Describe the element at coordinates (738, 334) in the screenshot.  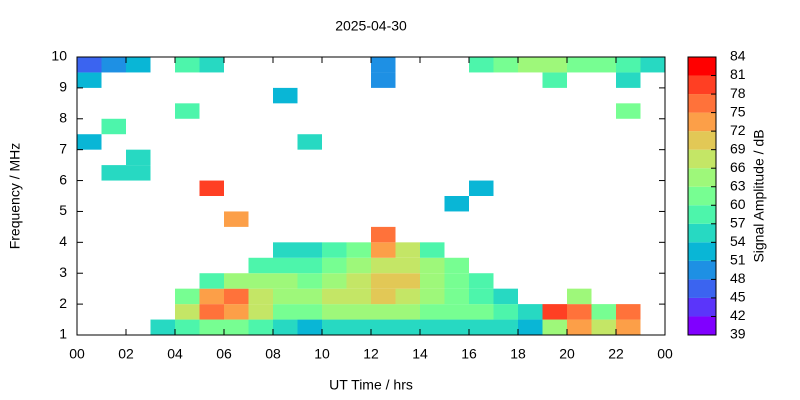
I see `colorbar-tick-label: 39` at that location.